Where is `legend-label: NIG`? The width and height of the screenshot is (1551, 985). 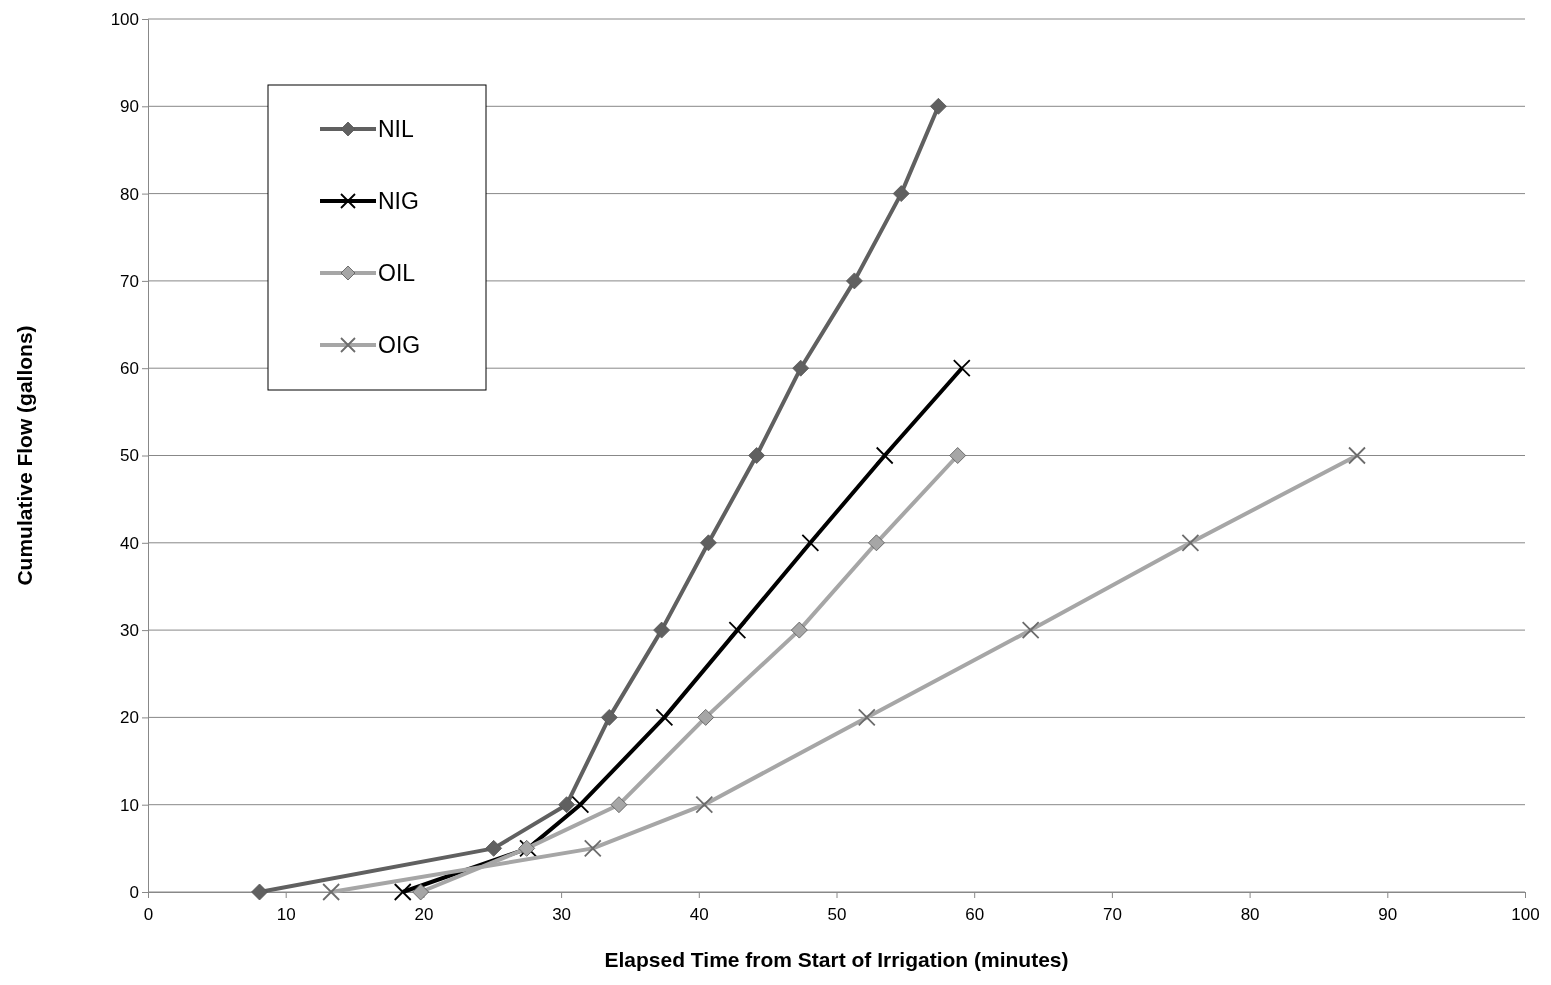 legend-label: NIG is located at coordinates (398, 201).